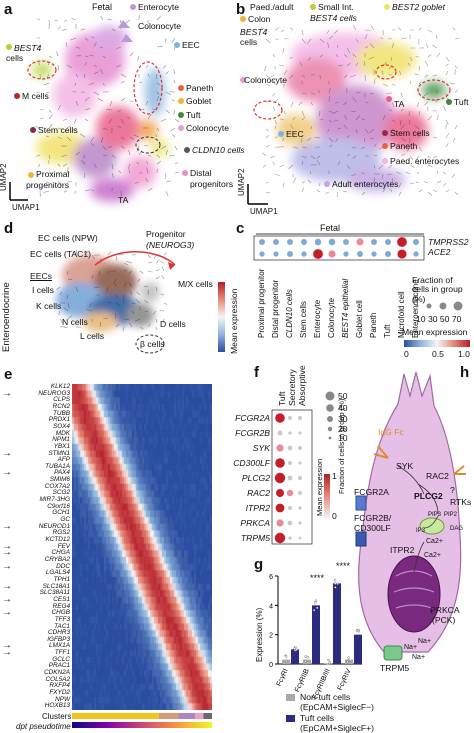 The image size is (474, 733). I want to click on label-best4-b-cells: cells, so click(248, 42).